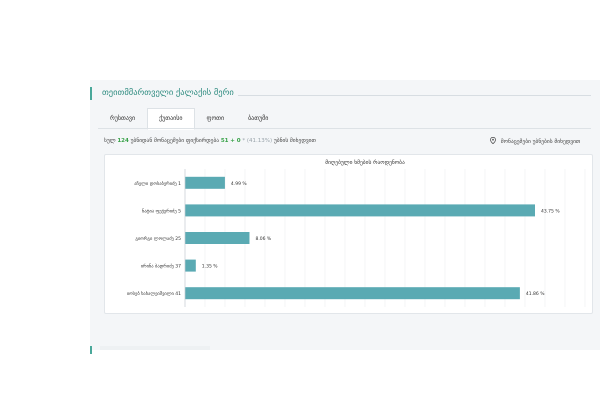  I want to click on next-section-accent, so click(91, 350).